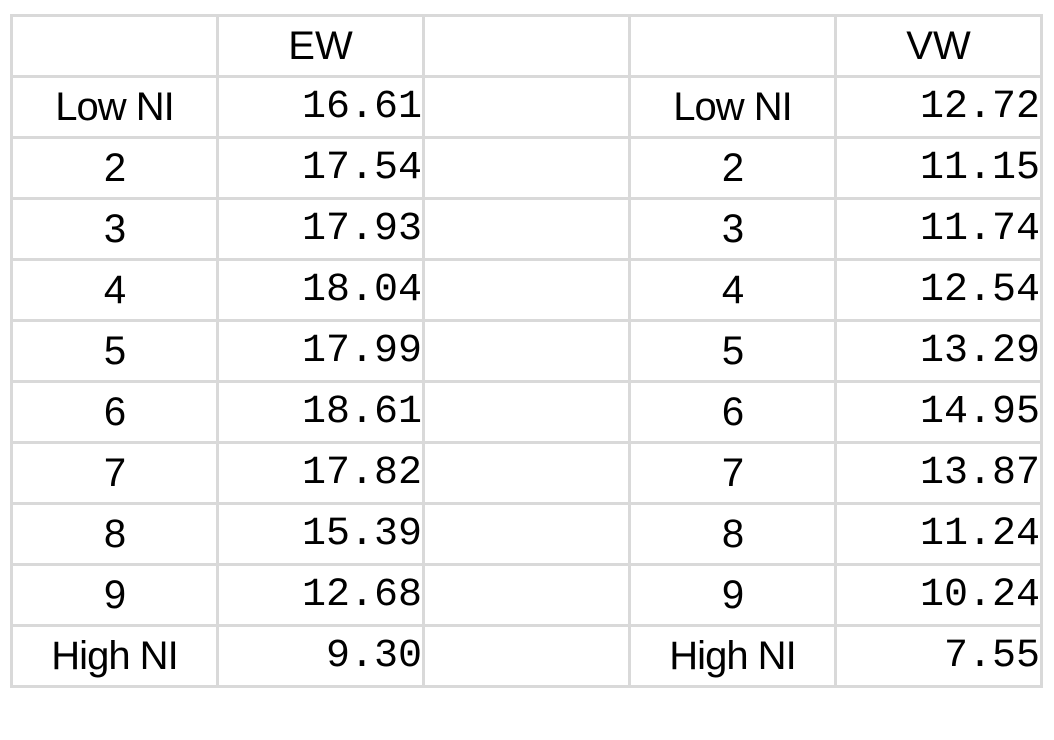 The width and height of the screenshot is (1054, 740). I want to click on table-row: 8 15.39 8 11.24, so click(526, 534).